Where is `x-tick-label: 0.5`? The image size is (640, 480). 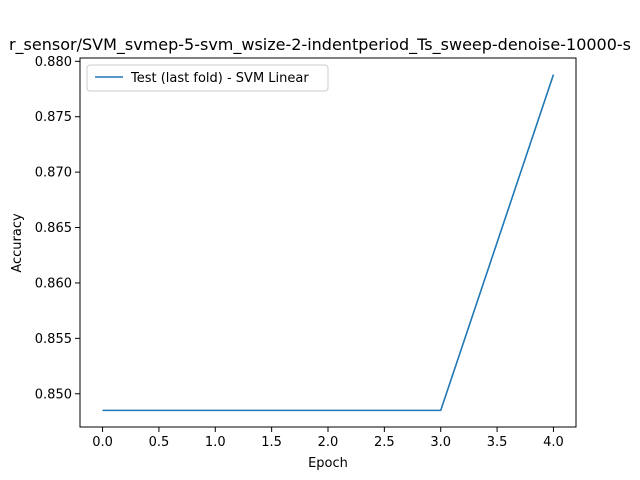
x-tick-label: 0.5 is located at coordinates (159, 442).